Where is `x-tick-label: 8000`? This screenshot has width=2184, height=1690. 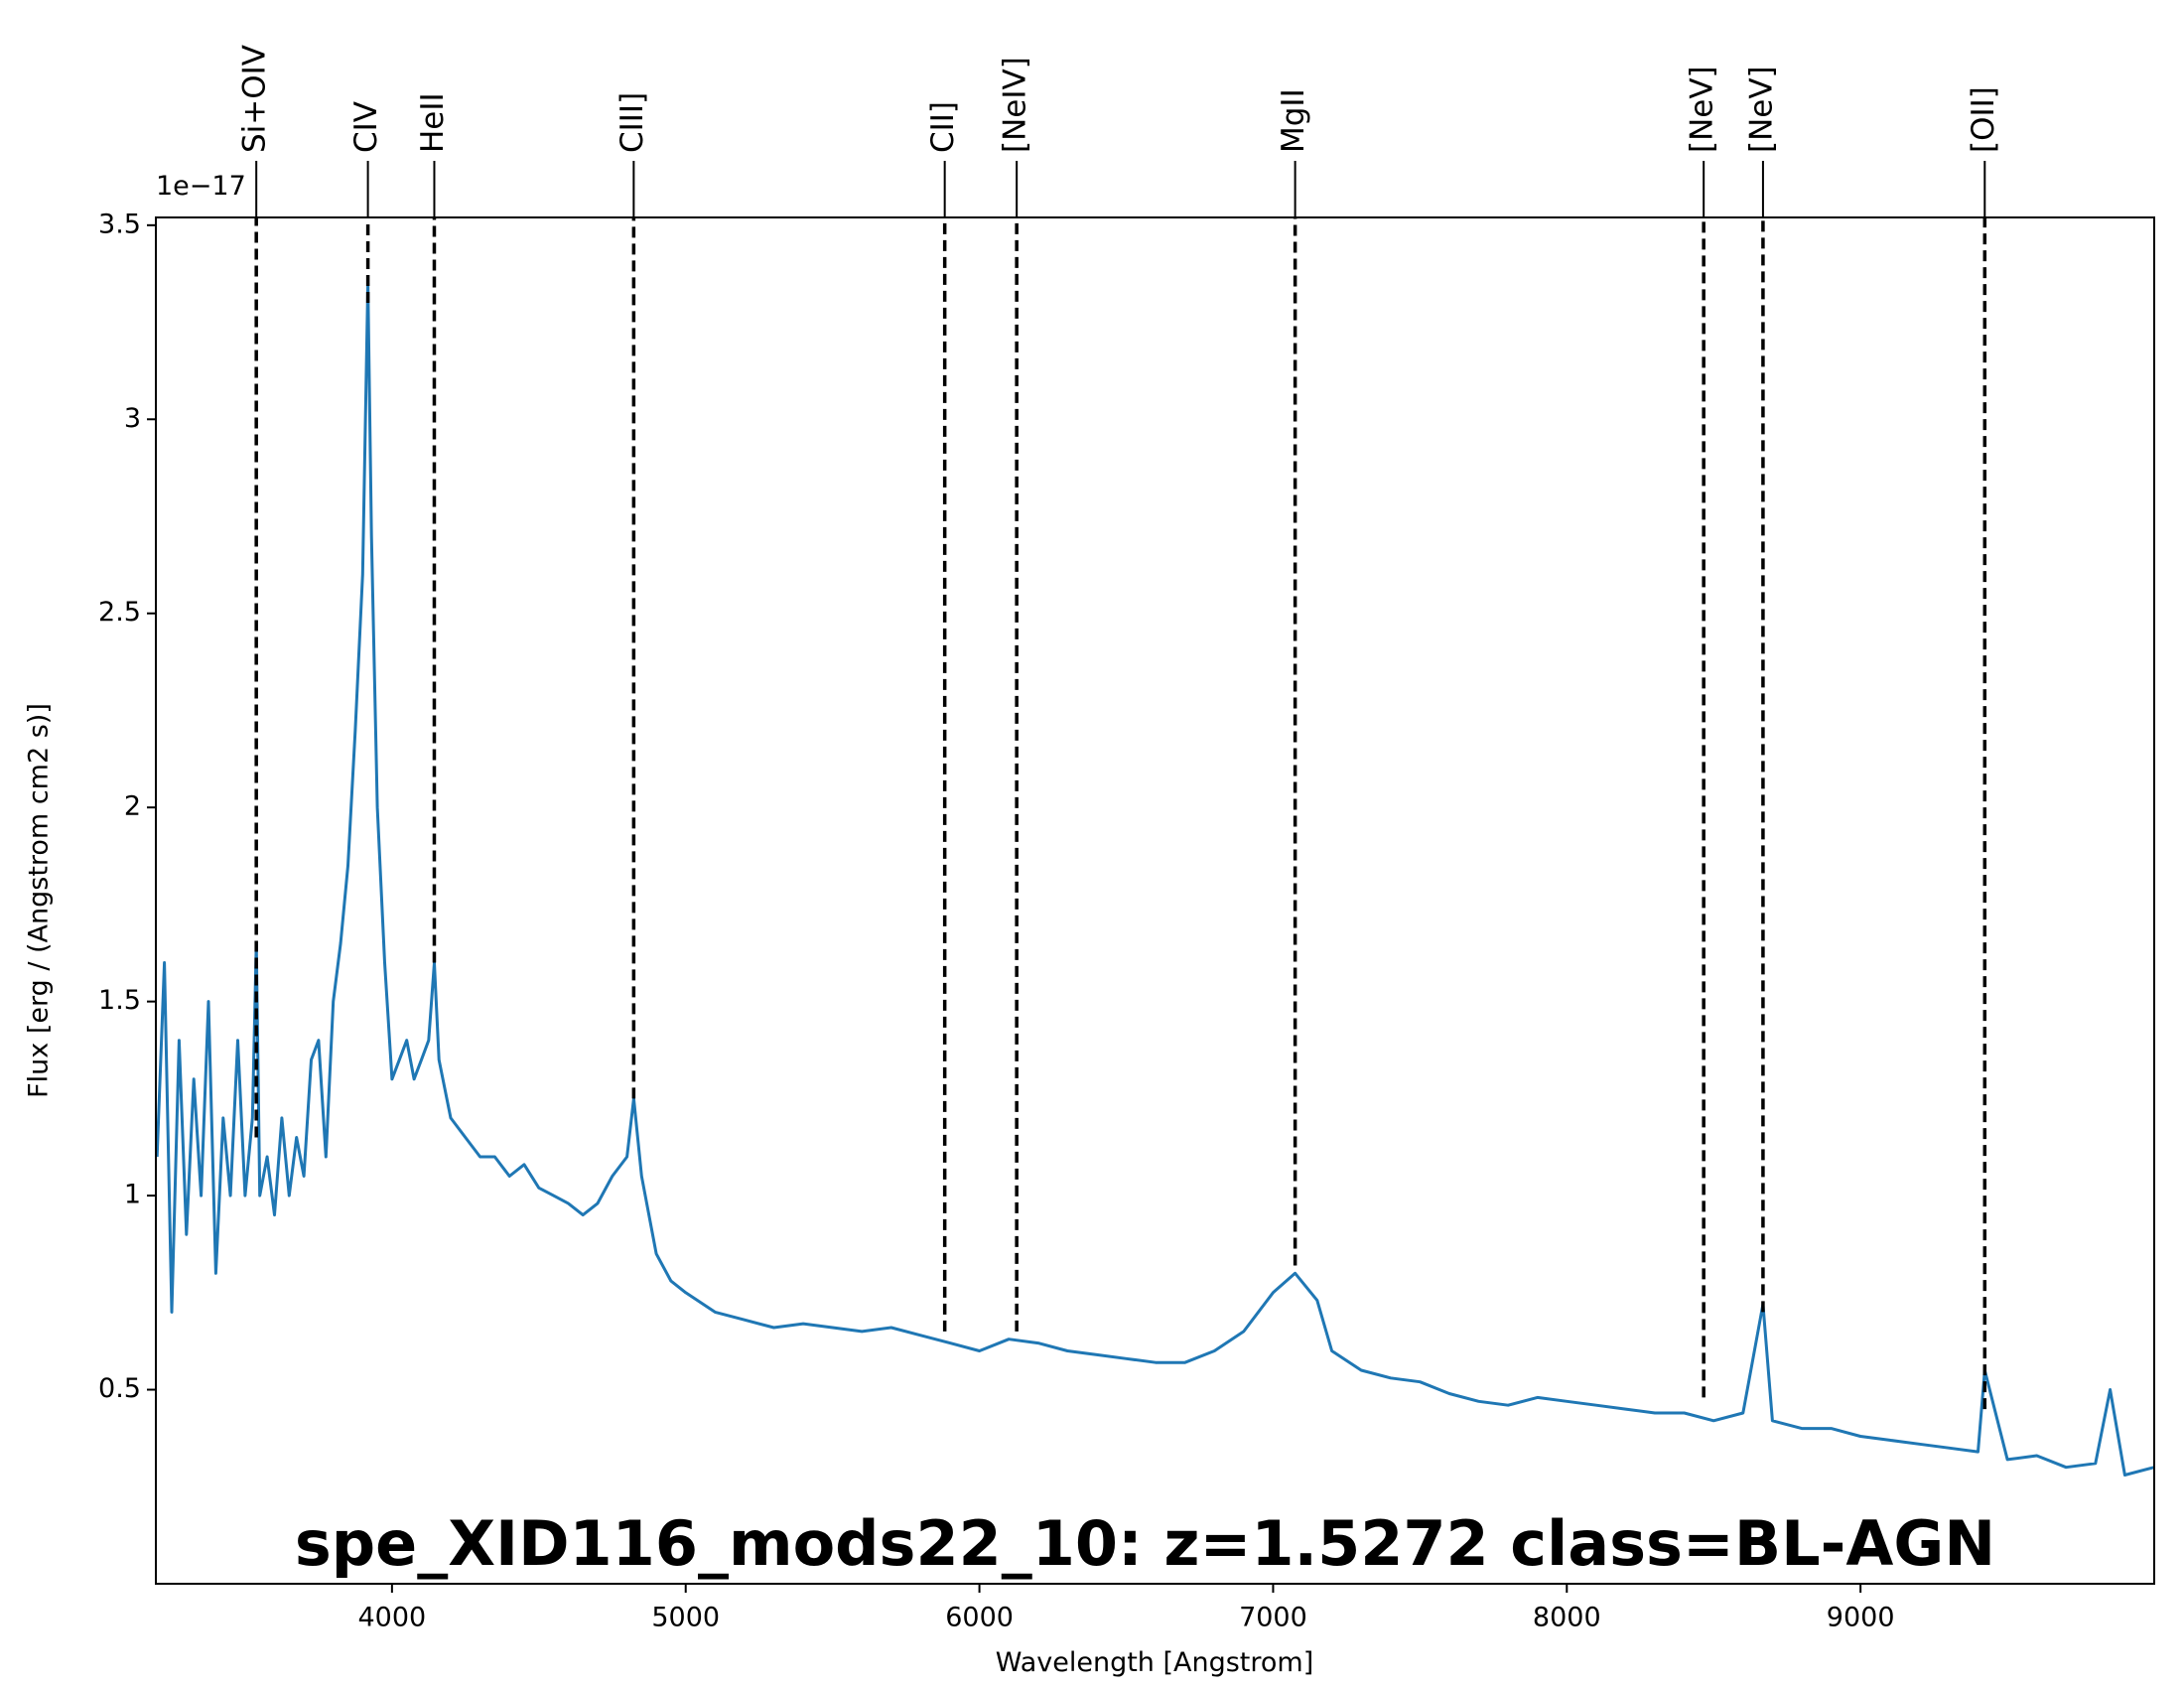
x-tick-label: 8000 is located at coordinates (1567, 1618).